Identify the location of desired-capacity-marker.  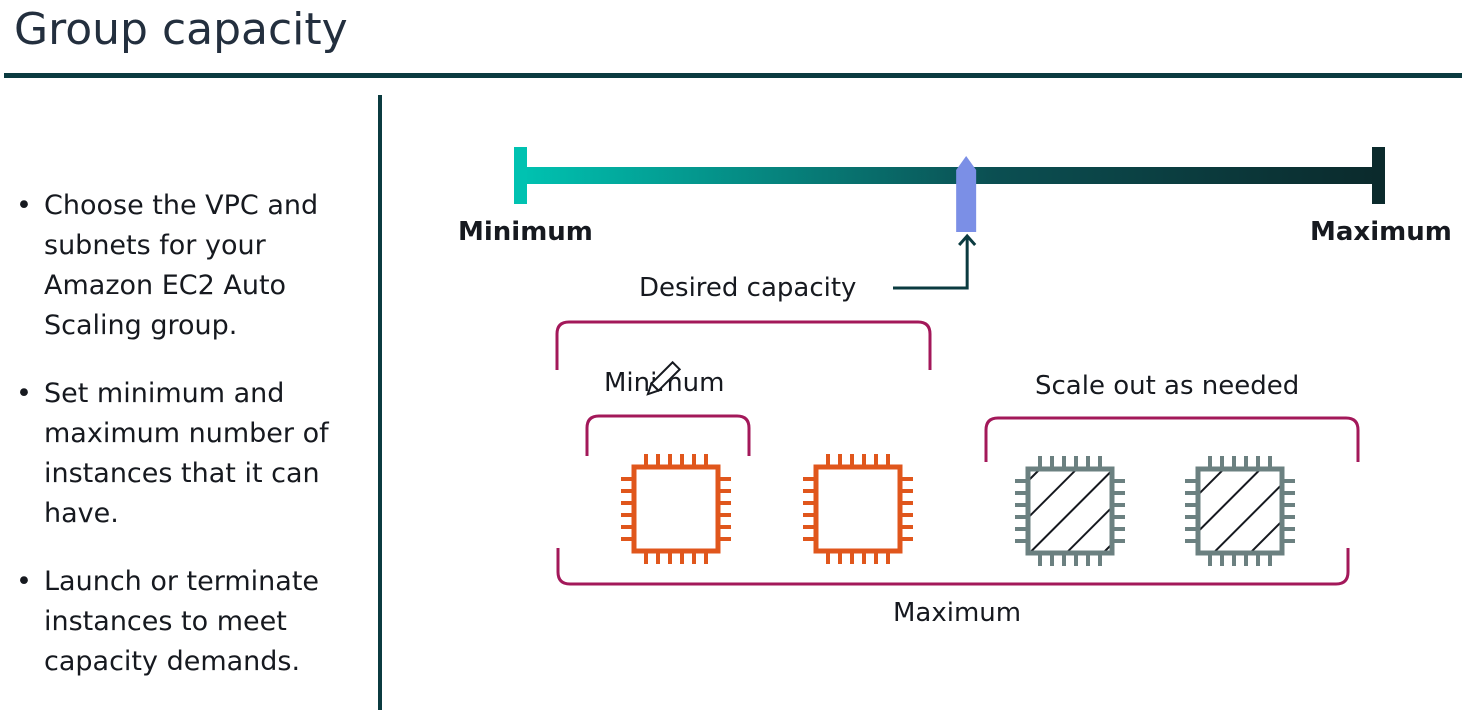
(966, 194).